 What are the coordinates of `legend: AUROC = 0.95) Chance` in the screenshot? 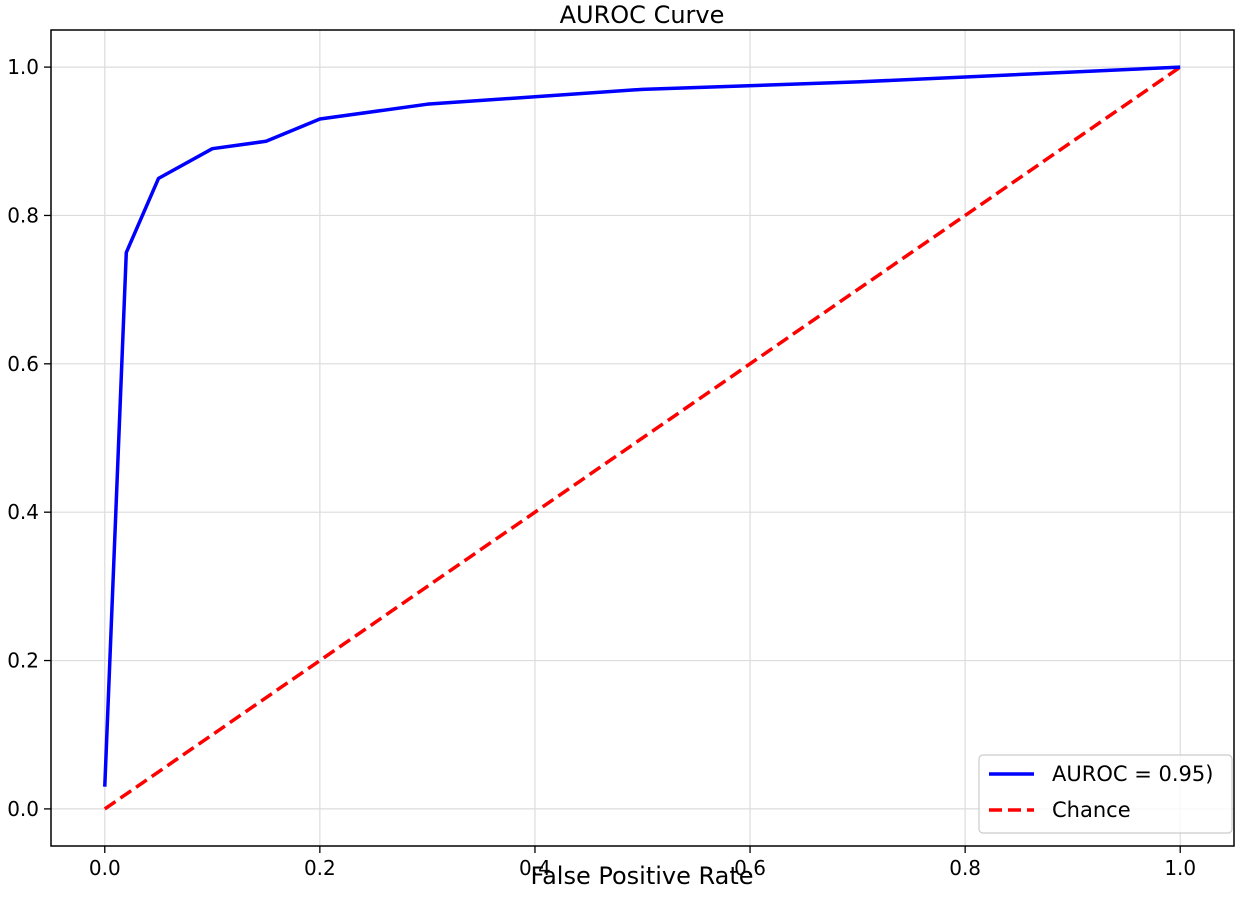 It's located at (1105, 794).